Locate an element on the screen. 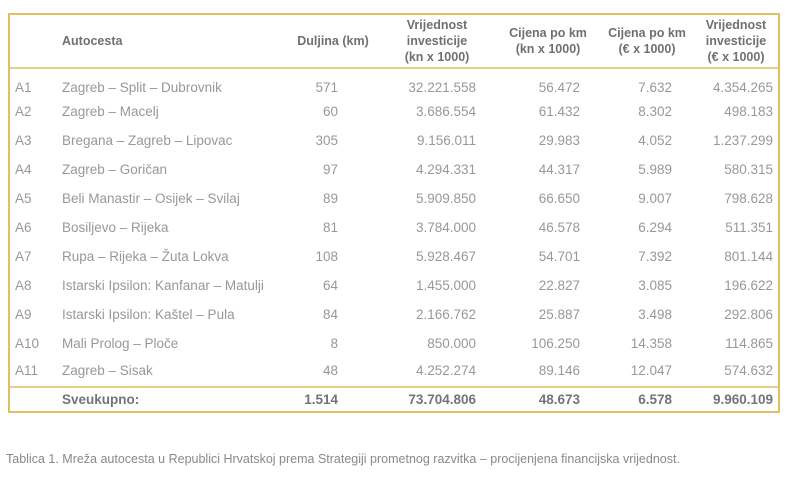 This screenshot has height=480, width=790. total-cell-cijena-kn: 48.673 is located at coordinates (548, 398).